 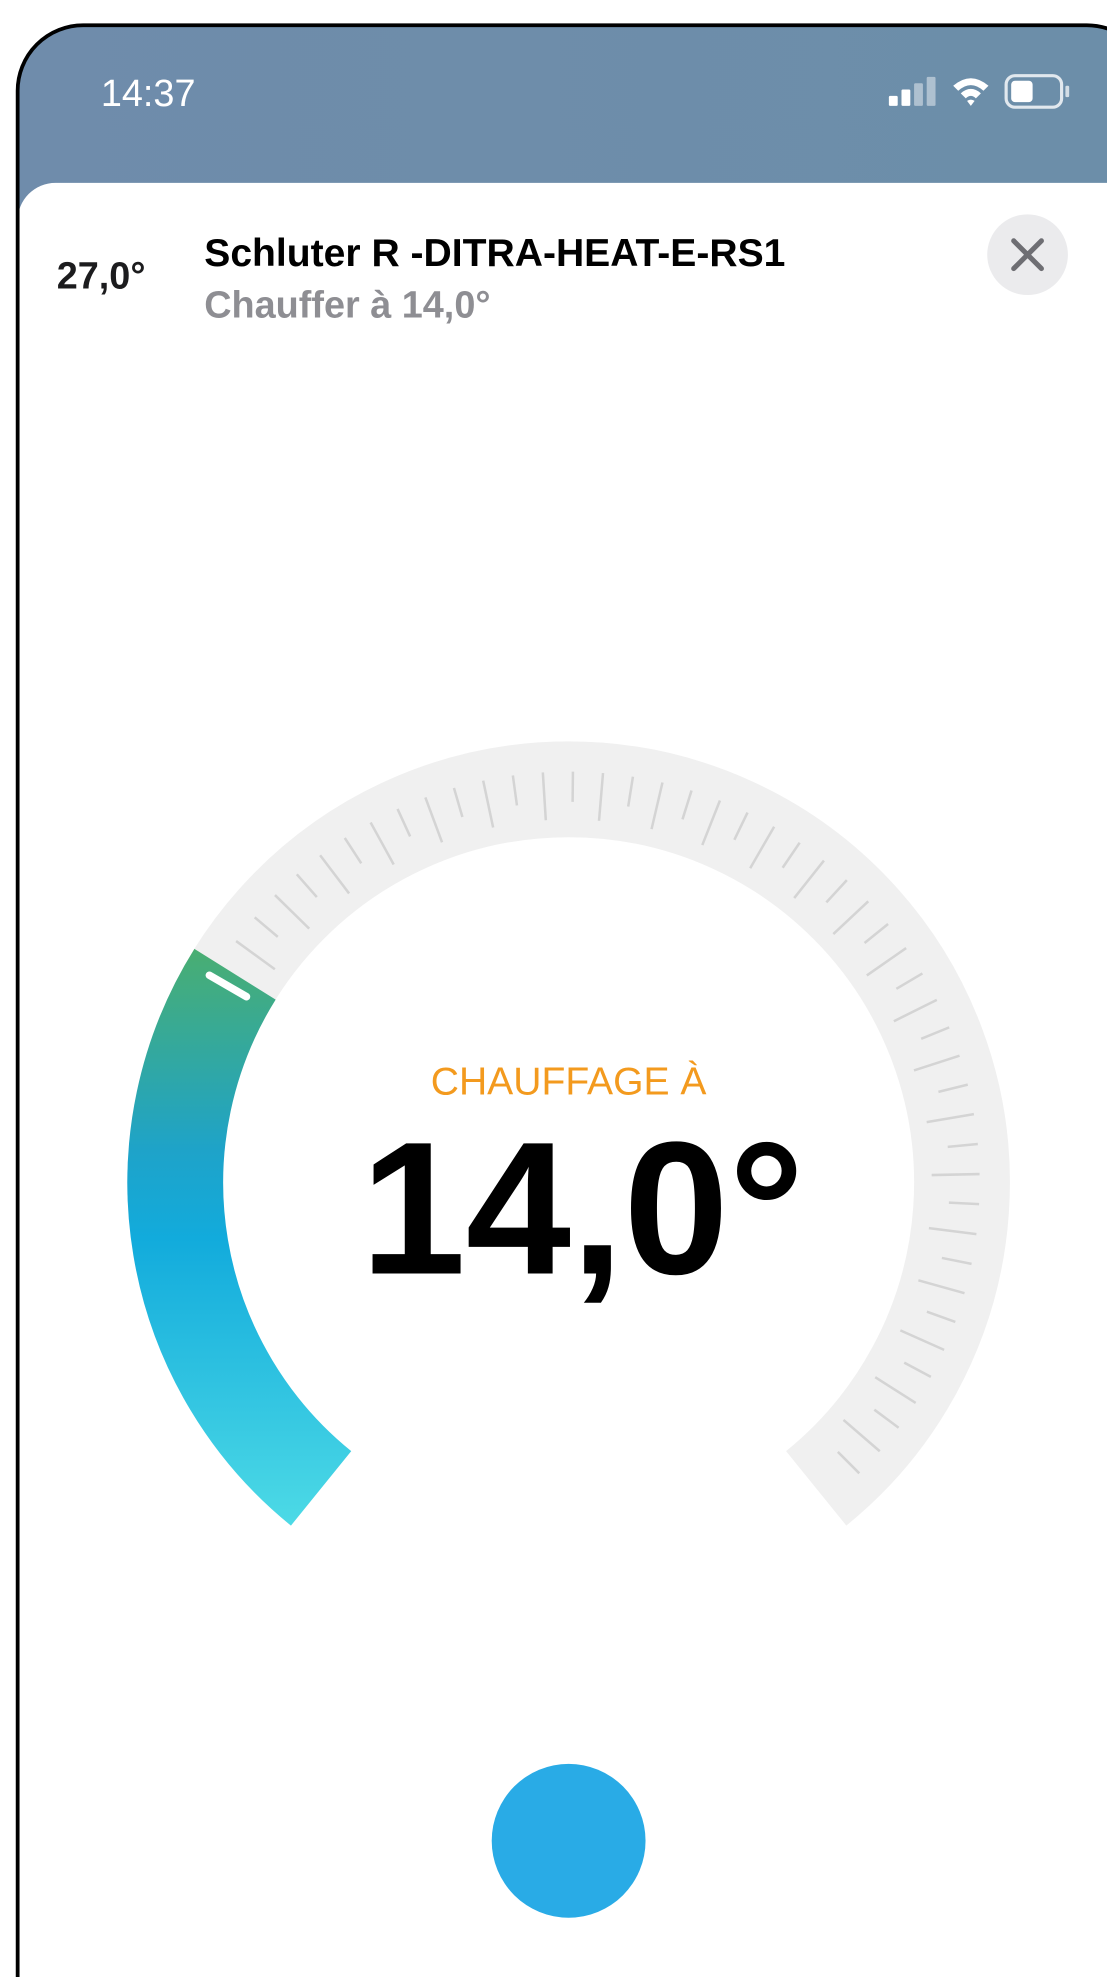 What do you see at coordinates (347, 306) in the screenshot?
I see `device-subtitle: Chauffer à 14,0°` at bounding box center [347, 306].